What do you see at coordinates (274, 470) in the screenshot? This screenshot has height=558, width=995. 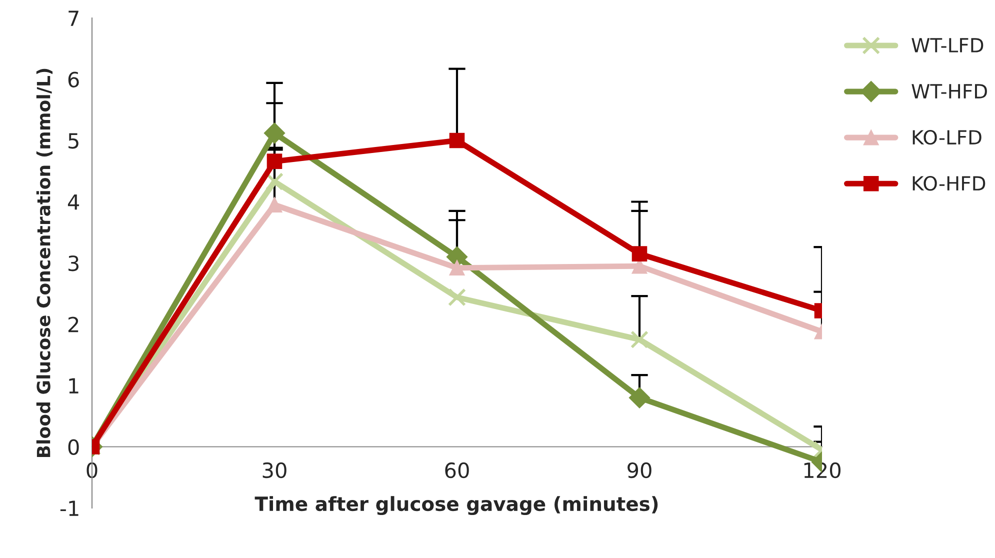 I see `x-tick-label: 30` at bounding box center [274, 470].